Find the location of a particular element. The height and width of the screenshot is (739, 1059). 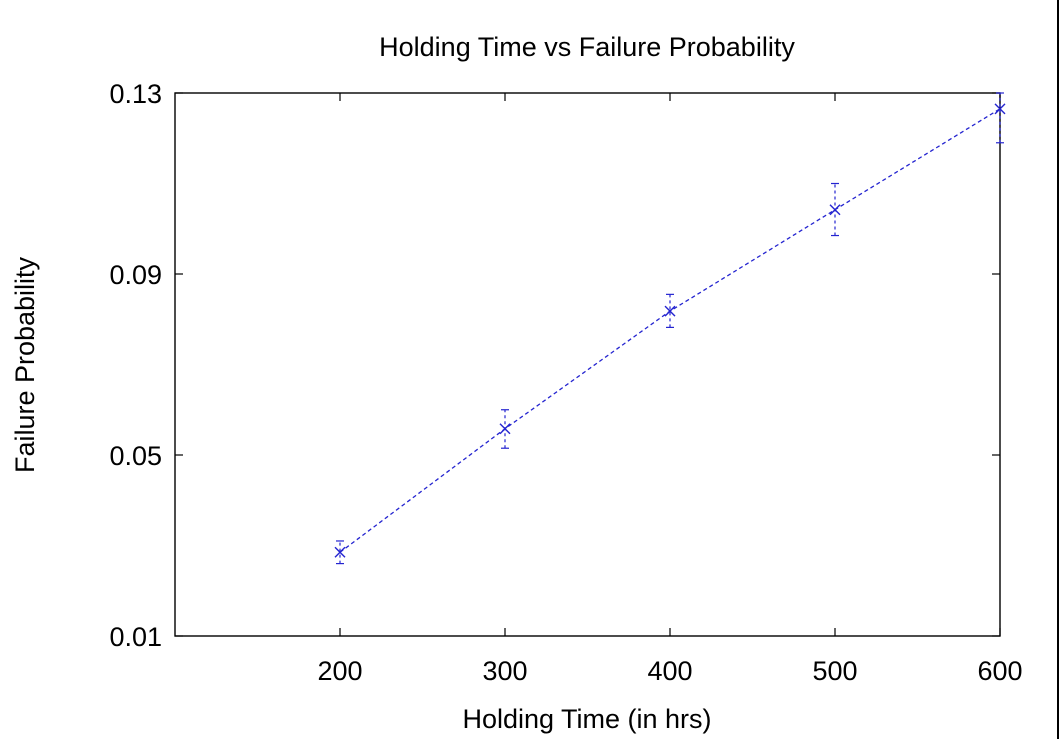

x-axis-label: Holding Time (in hrs) is located at coordinates (586, 719).